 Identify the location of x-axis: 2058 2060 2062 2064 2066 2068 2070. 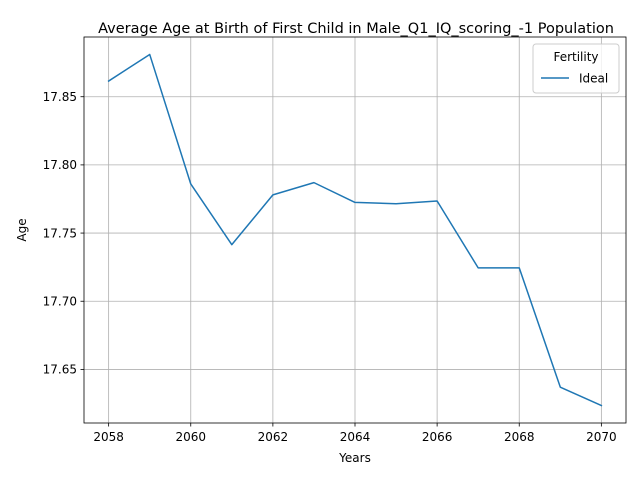
(355, 433).